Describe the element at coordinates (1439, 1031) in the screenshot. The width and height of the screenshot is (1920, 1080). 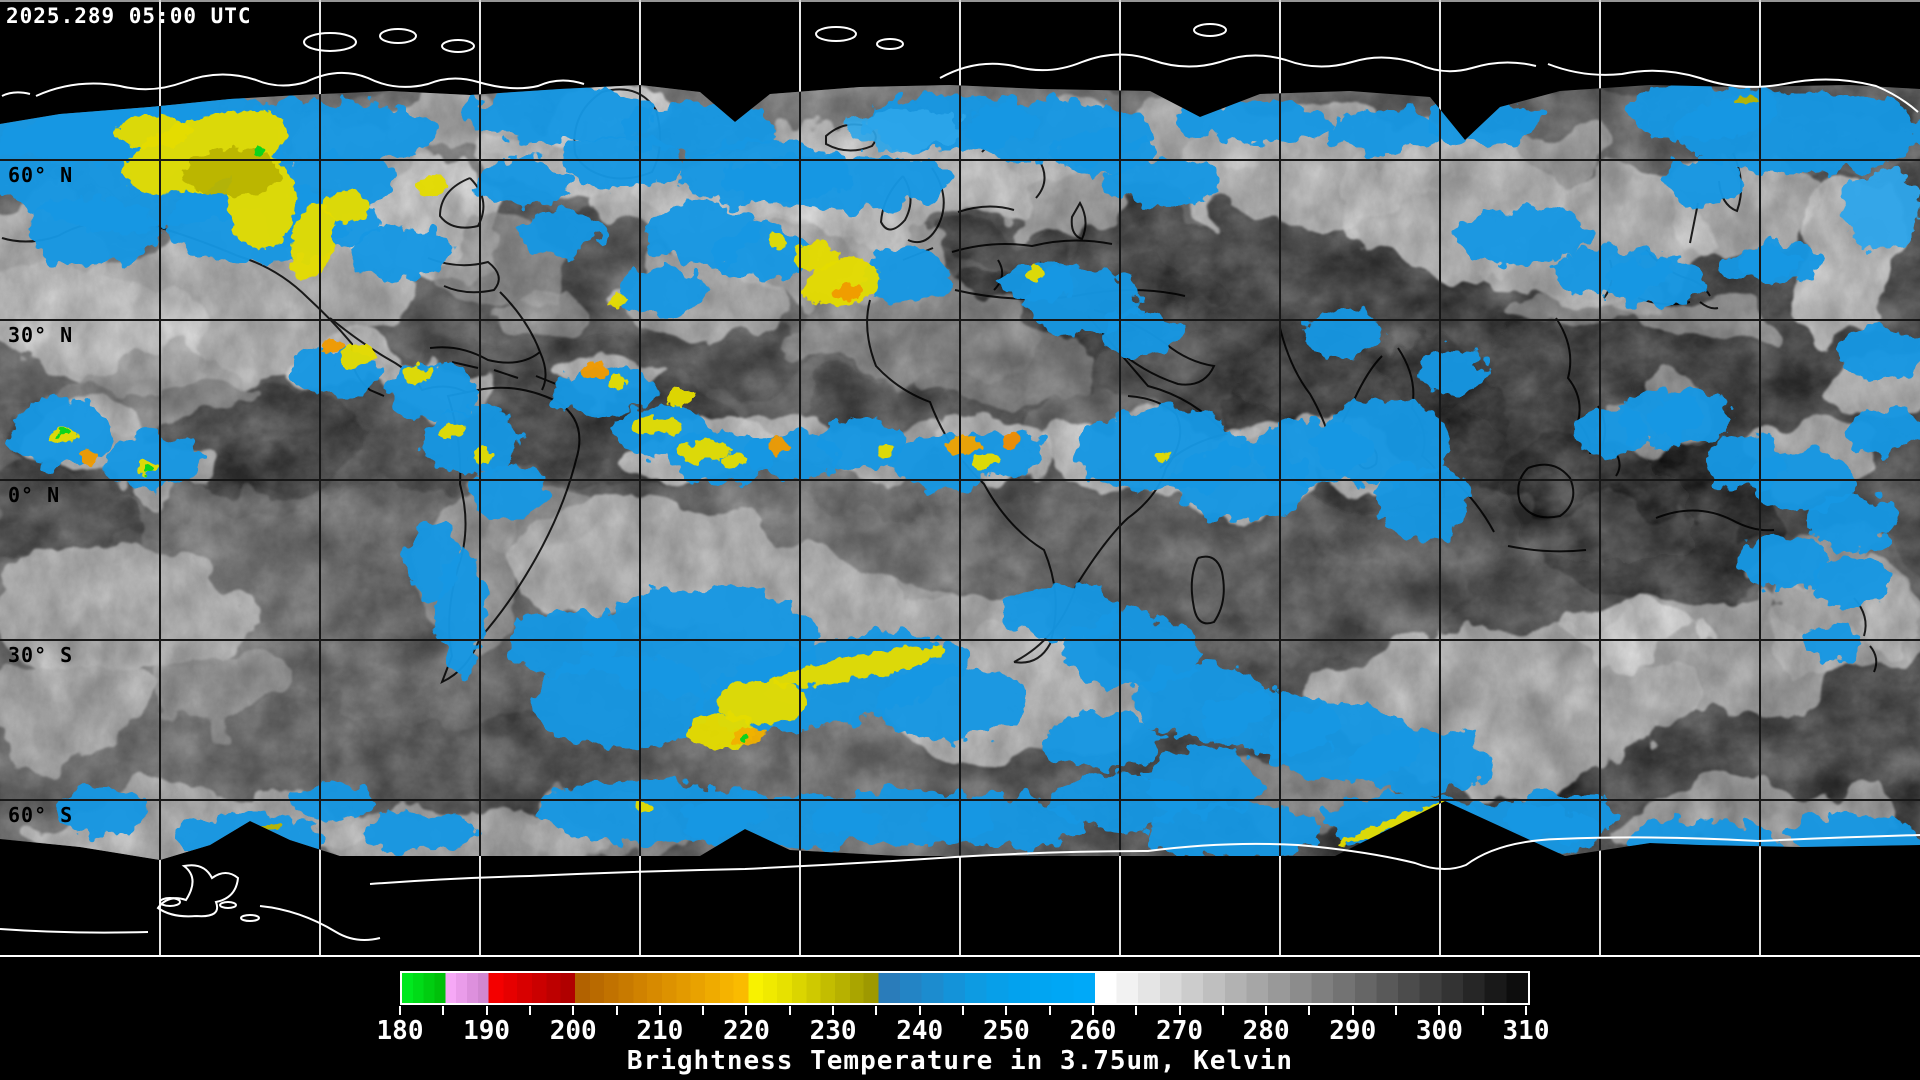
I see `colorbar-tick-label: 300` at that location.